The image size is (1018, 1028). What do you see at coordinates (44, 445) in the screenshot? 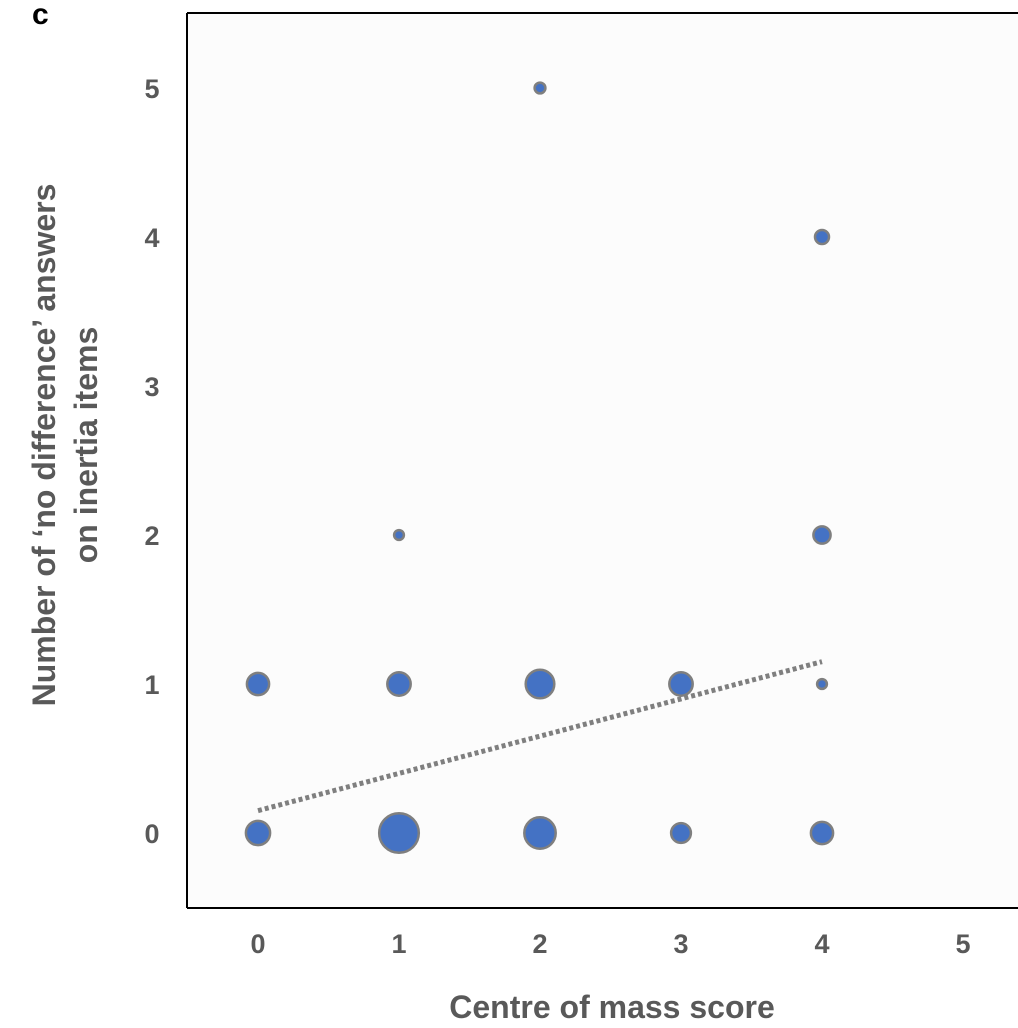
I see `y-axis-label-line1: Number of ‘no difference’ answers` at bounding box center [44, 445].